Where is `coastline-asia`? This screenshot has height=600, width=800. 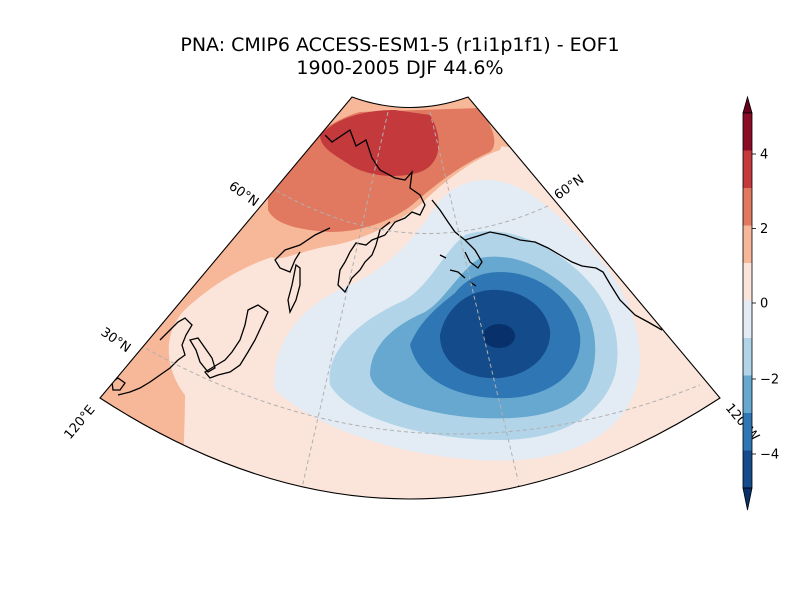
coastline-asia is located at coordinates (375, 211).